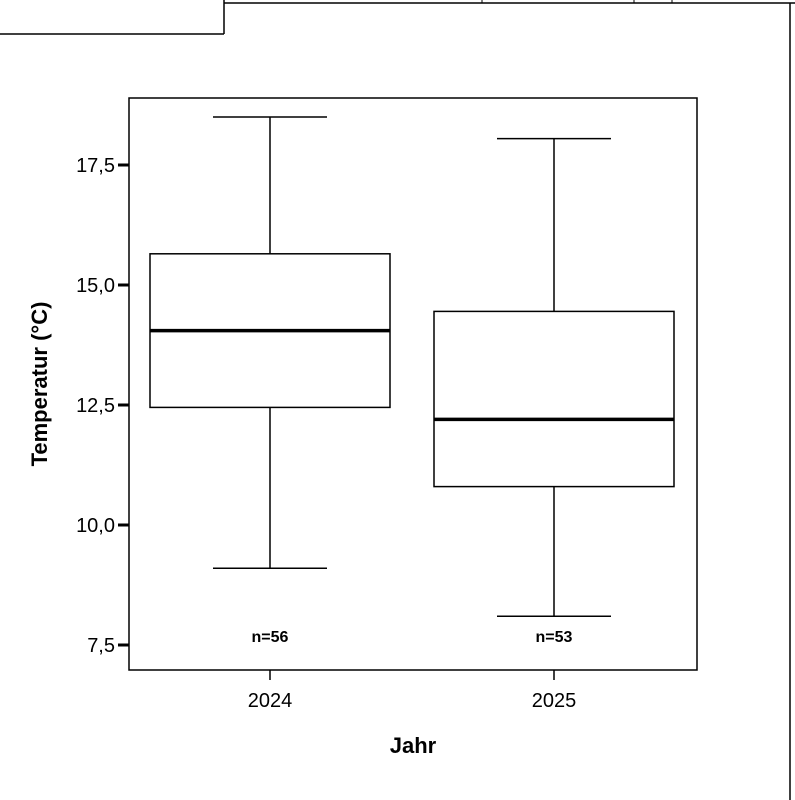  I want to click on sample-size-label: n=53, so click(554, 637).